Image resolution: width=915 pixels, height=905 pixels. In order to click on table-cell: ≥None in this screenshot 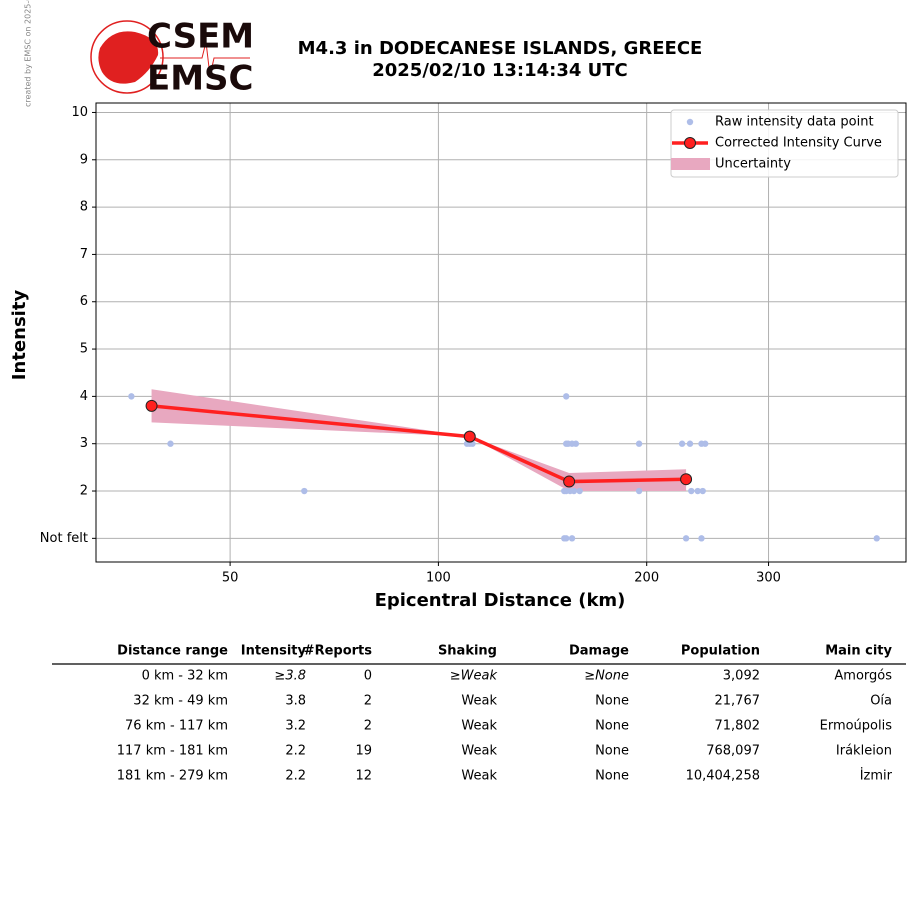, I will do `click(606, 676)`.